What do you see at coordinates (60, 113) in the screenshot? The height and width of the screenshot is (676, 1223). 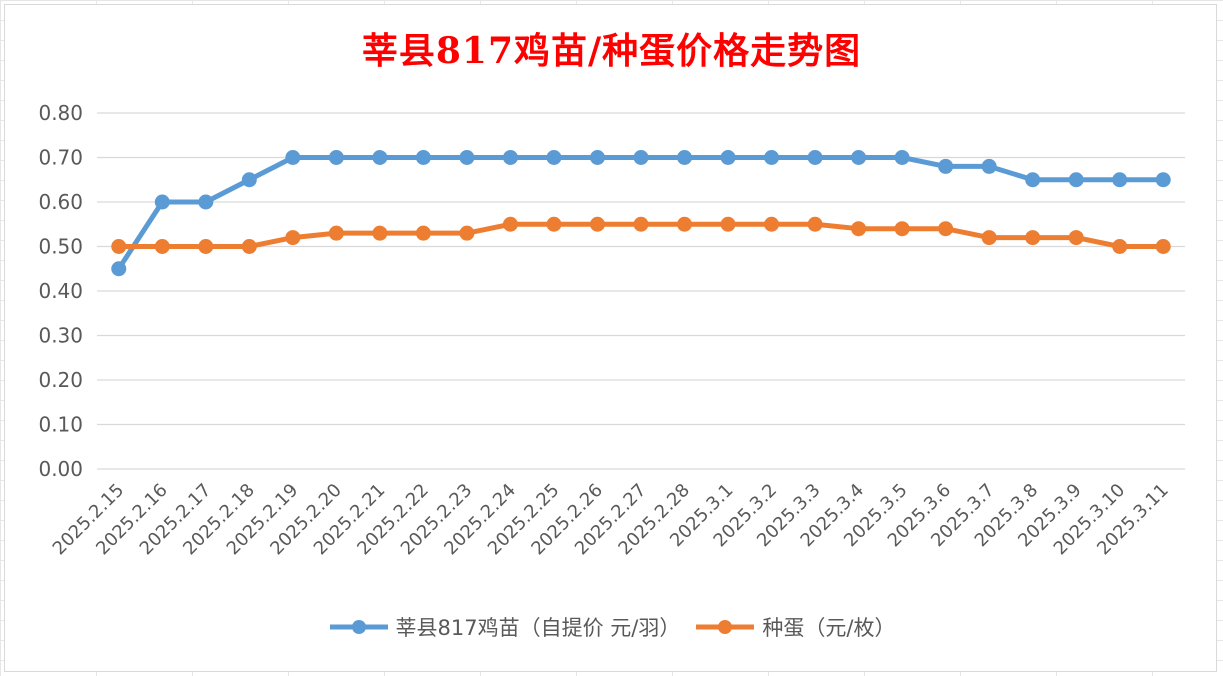 I see `y-tick-label: 0.80` at bounding box center [60, 113].